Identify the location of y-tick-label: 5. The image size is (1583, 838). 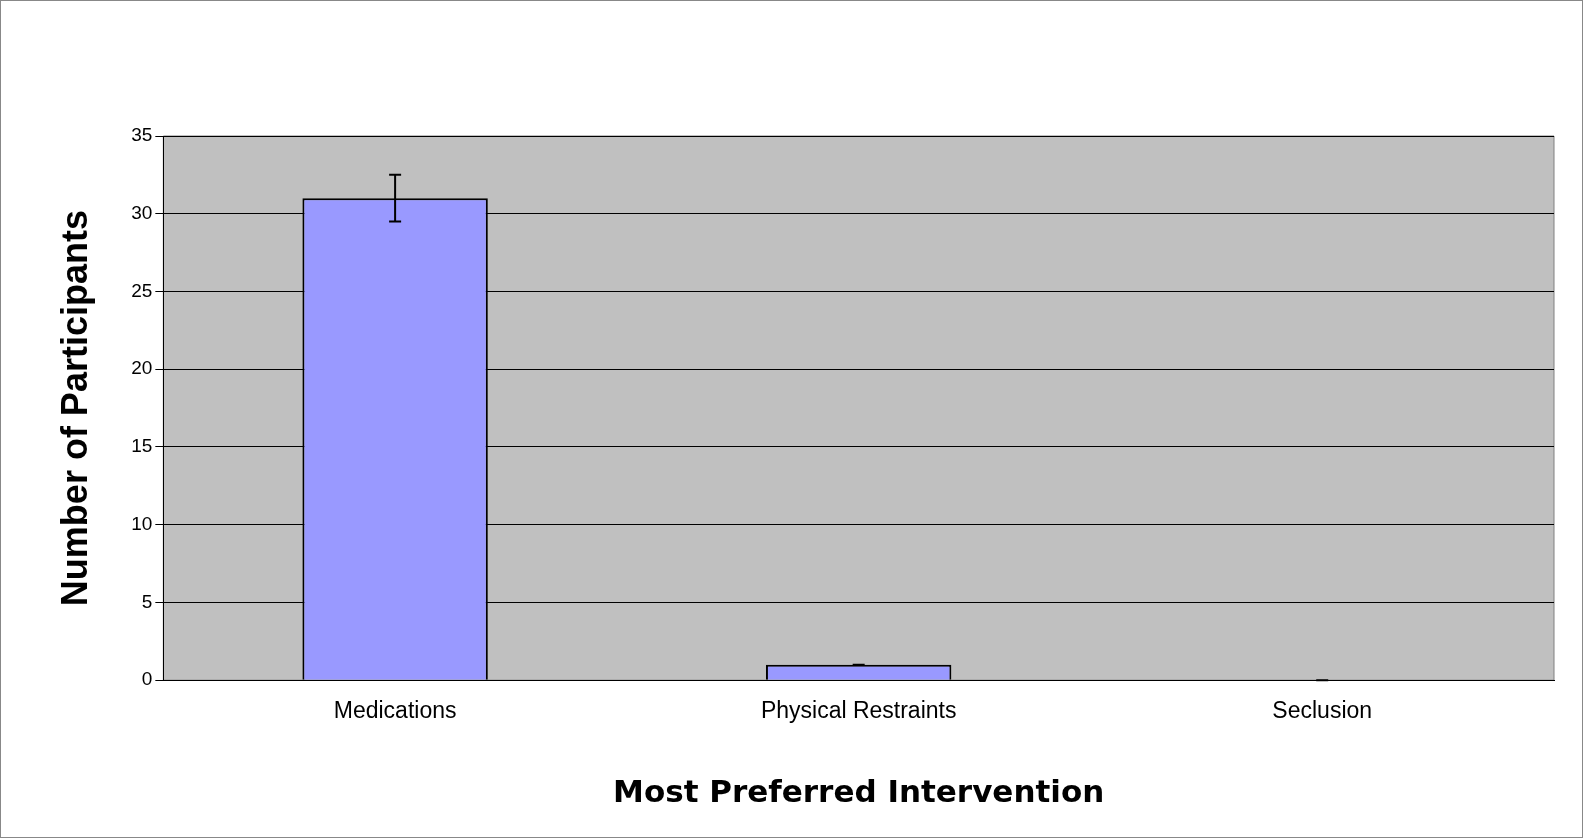
(147, 601).